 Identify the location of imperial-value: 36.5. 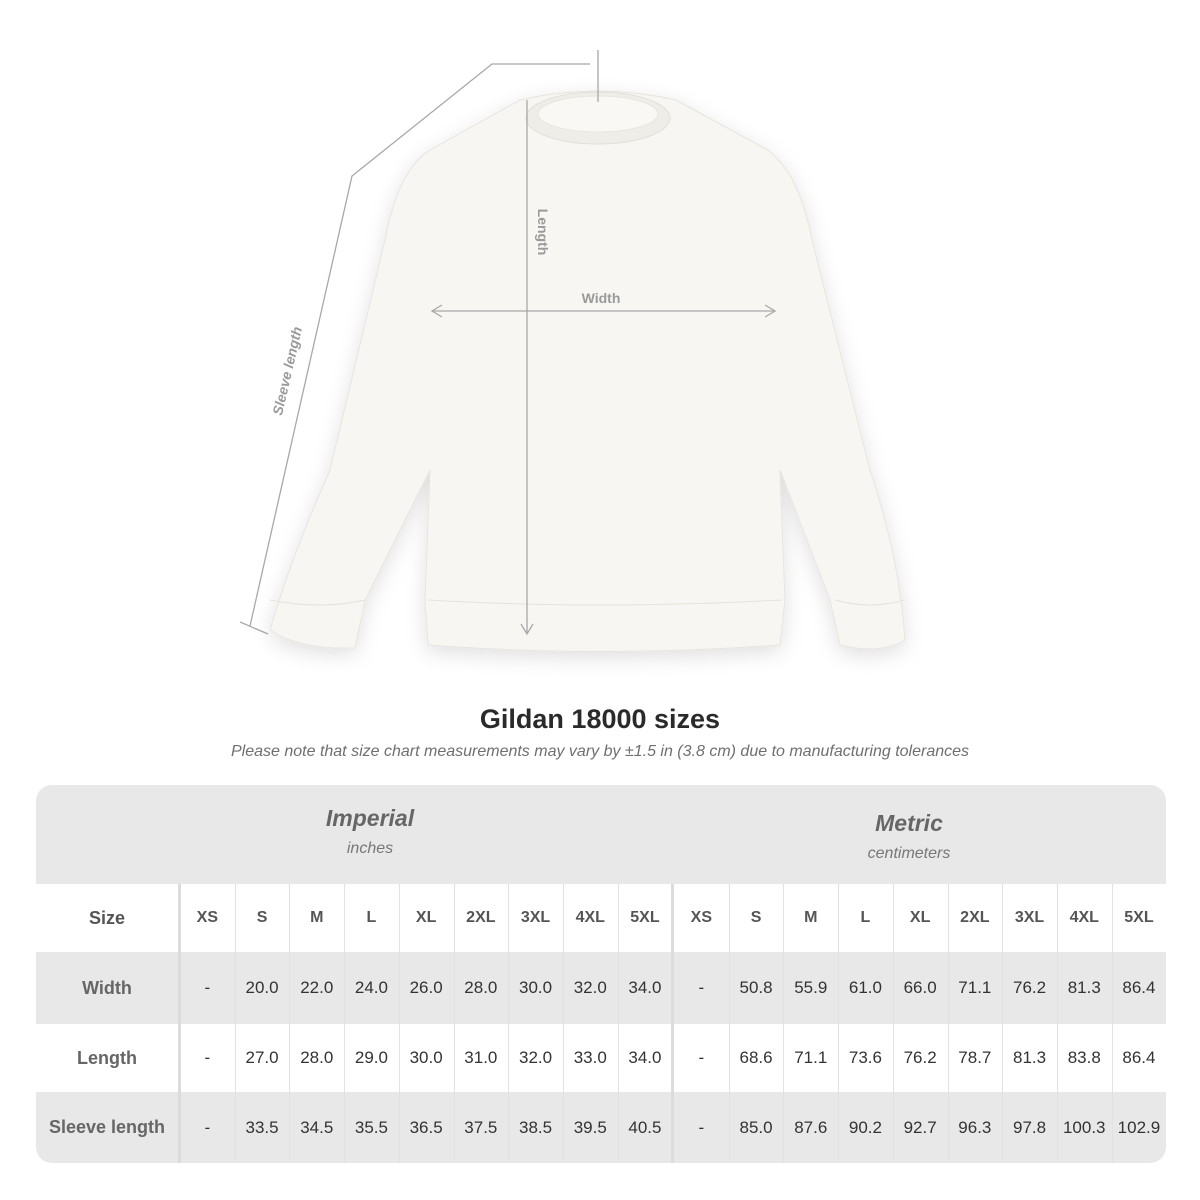
(426, 1127).